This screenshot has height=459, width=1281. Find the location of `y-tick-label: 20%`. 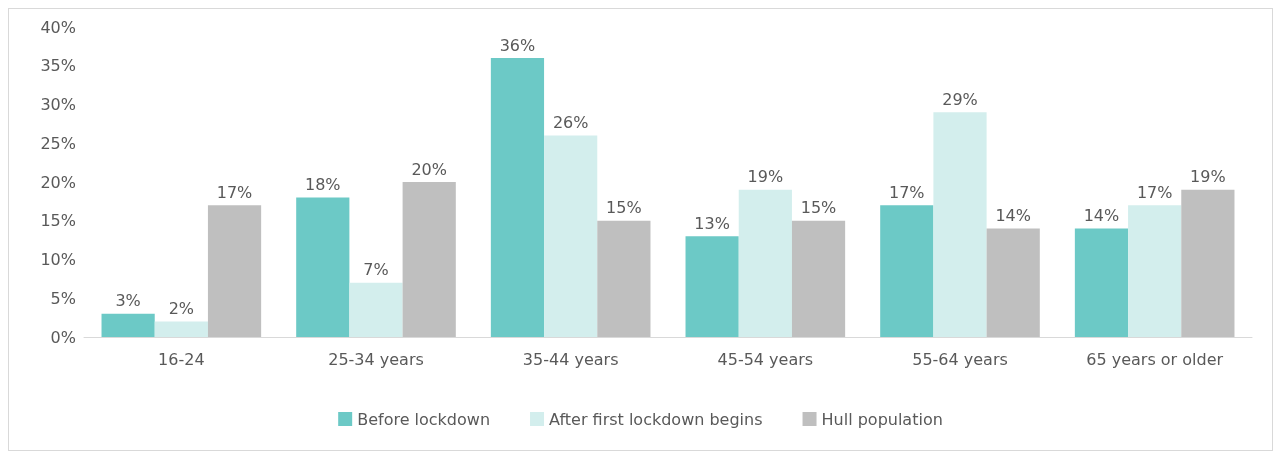

y-tick-label: 20% is located at coordinates (58, 182).